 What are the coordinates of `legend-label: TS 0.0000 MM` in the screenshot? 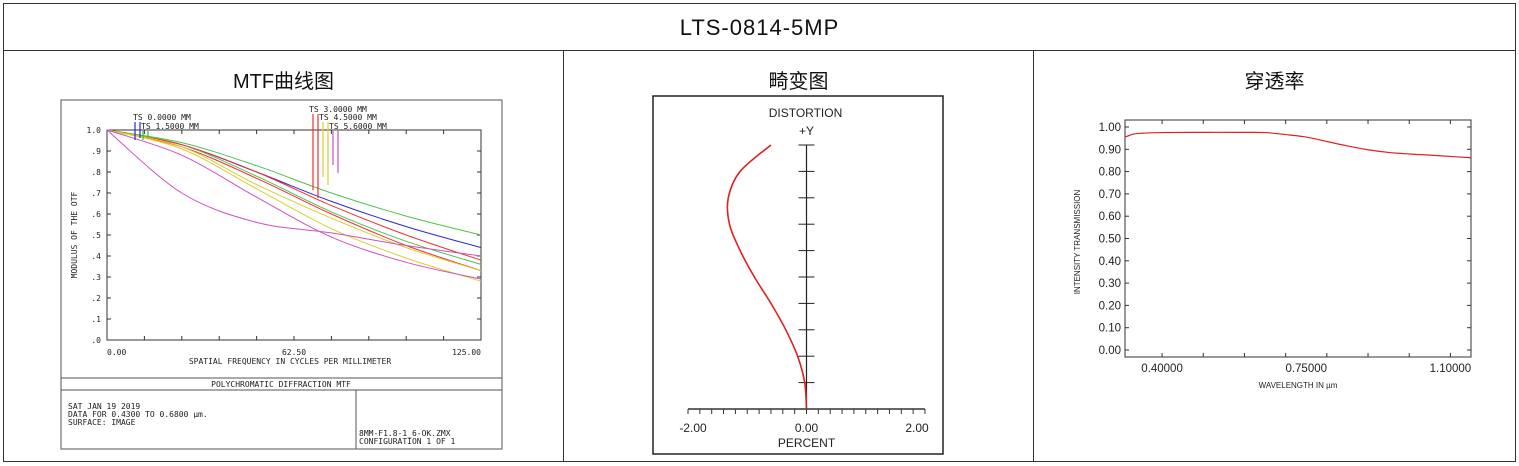 It's located at (162, 117).